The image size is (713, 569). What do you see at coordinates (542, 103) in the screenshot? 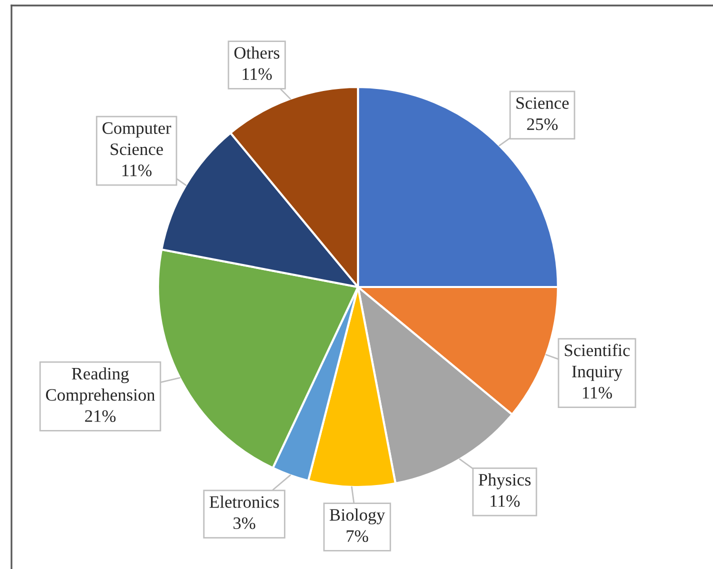
I see `slice-label: Science` at bounding box center [542, 103].